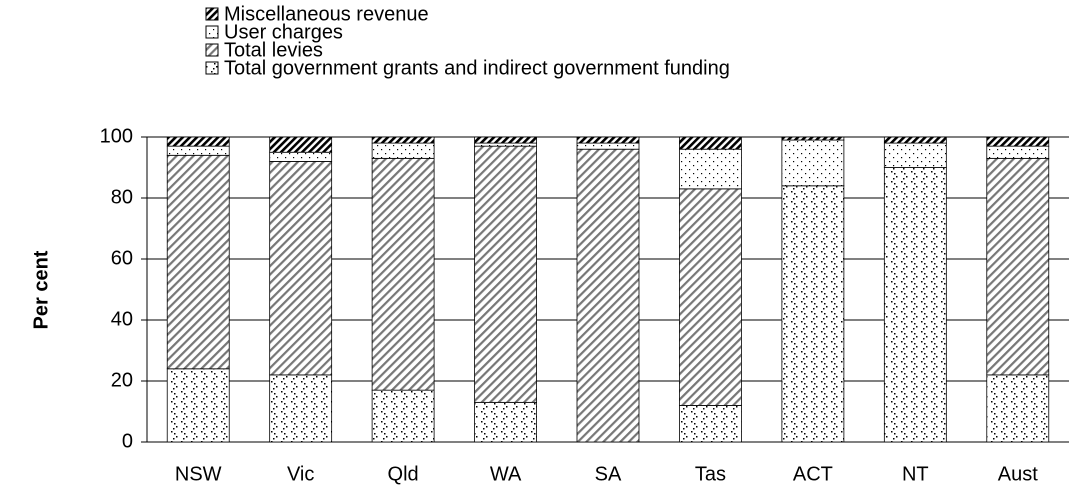 This screenshot has height=491, width=1079. I want to click on x-tick-label: ACT, so click(813, 474).